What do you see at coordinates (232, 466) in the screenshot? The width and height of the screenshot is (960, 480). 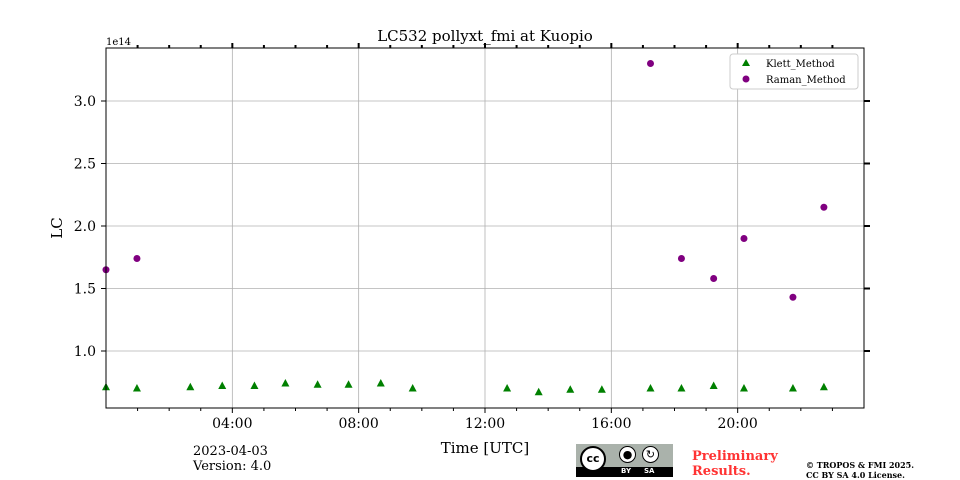 I see `version-label: Version: 4.0` at bounding box center [232, 466].